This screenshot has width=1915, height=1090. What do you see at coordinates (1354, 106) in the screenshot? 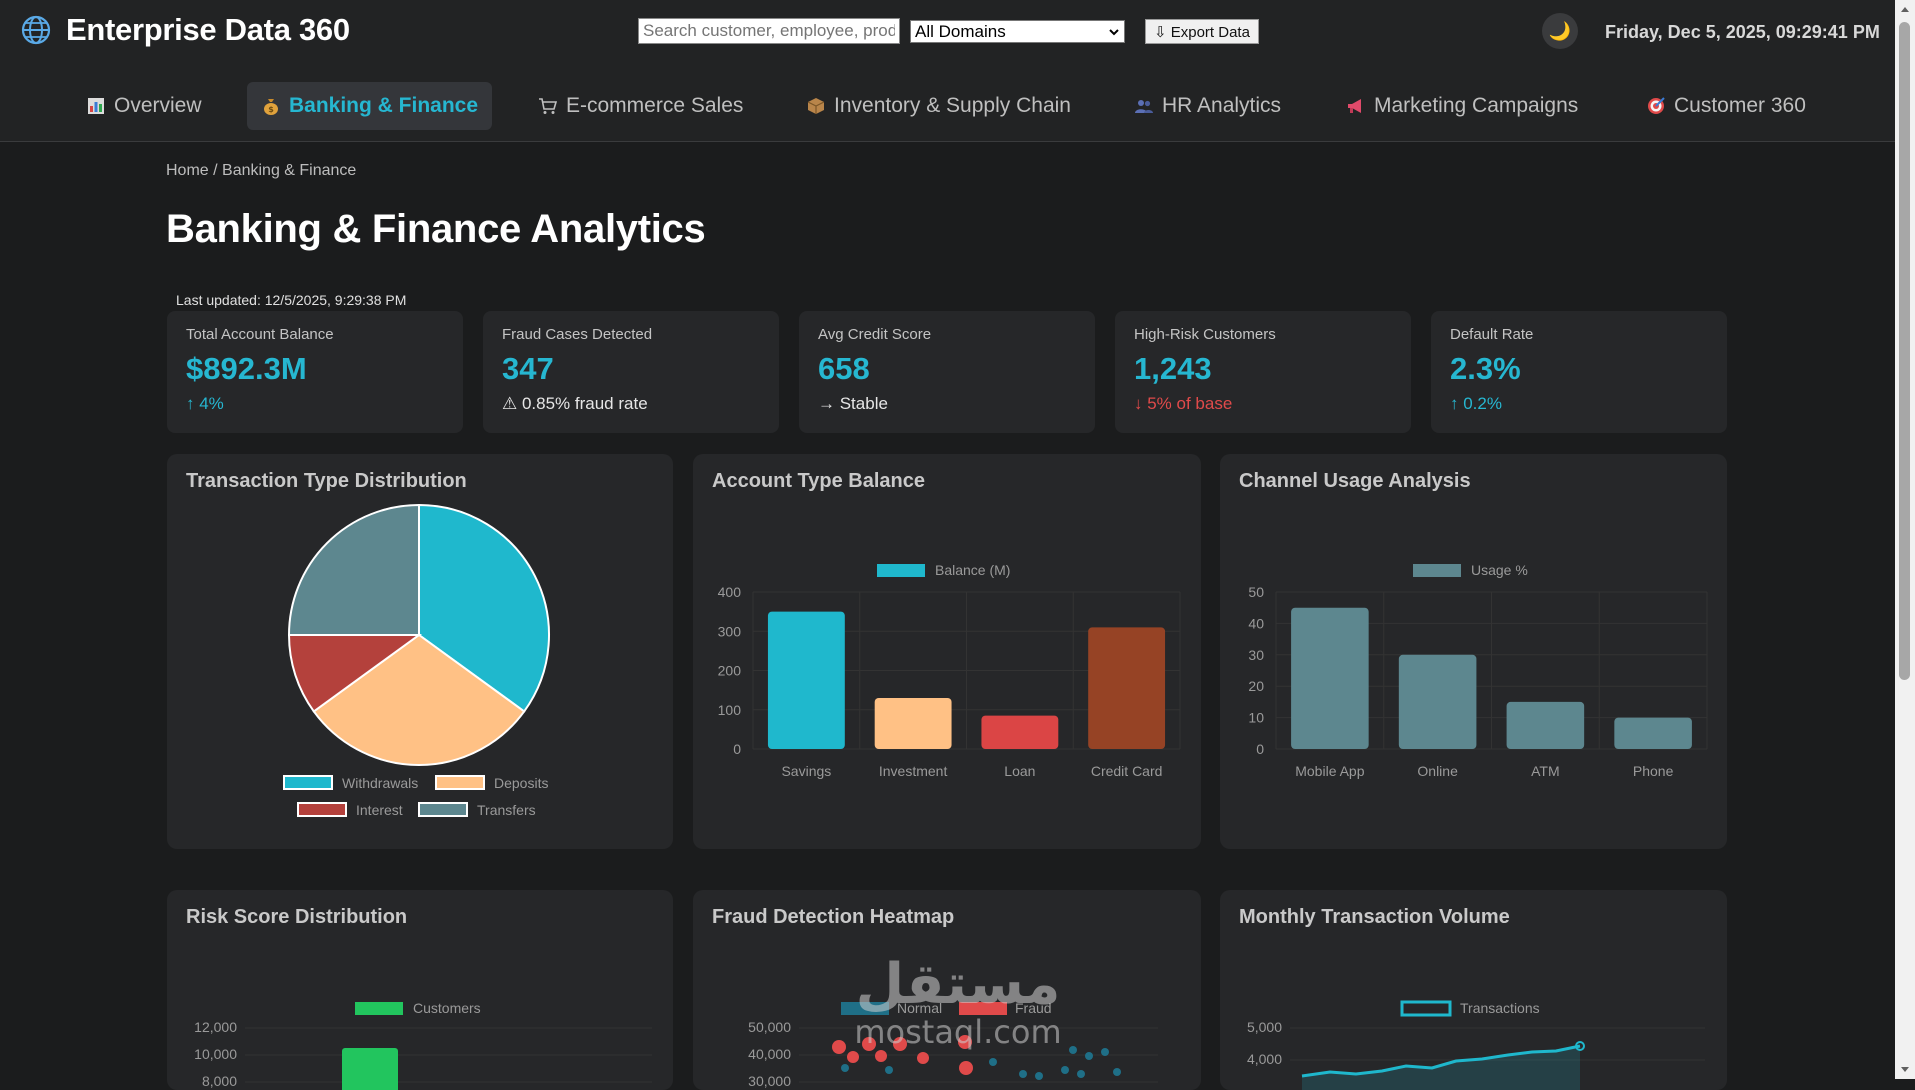
I see `megaphone-icon` at bounding box center [1354, 106].